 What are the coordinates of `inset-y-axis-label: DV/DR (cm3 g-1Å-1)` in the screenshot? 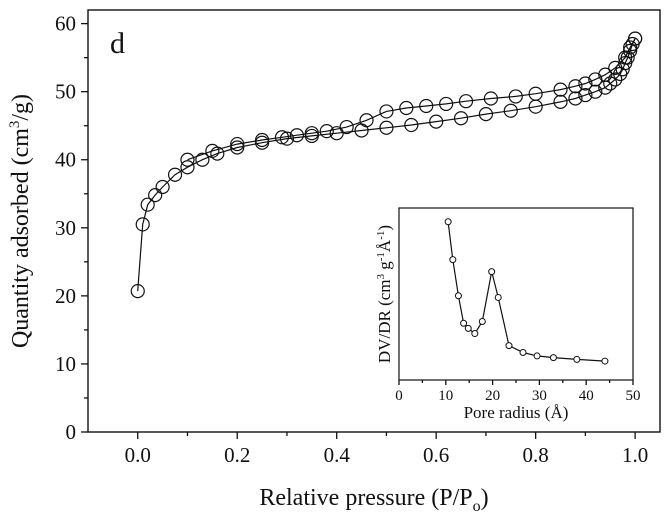 It's located at (384, 294).